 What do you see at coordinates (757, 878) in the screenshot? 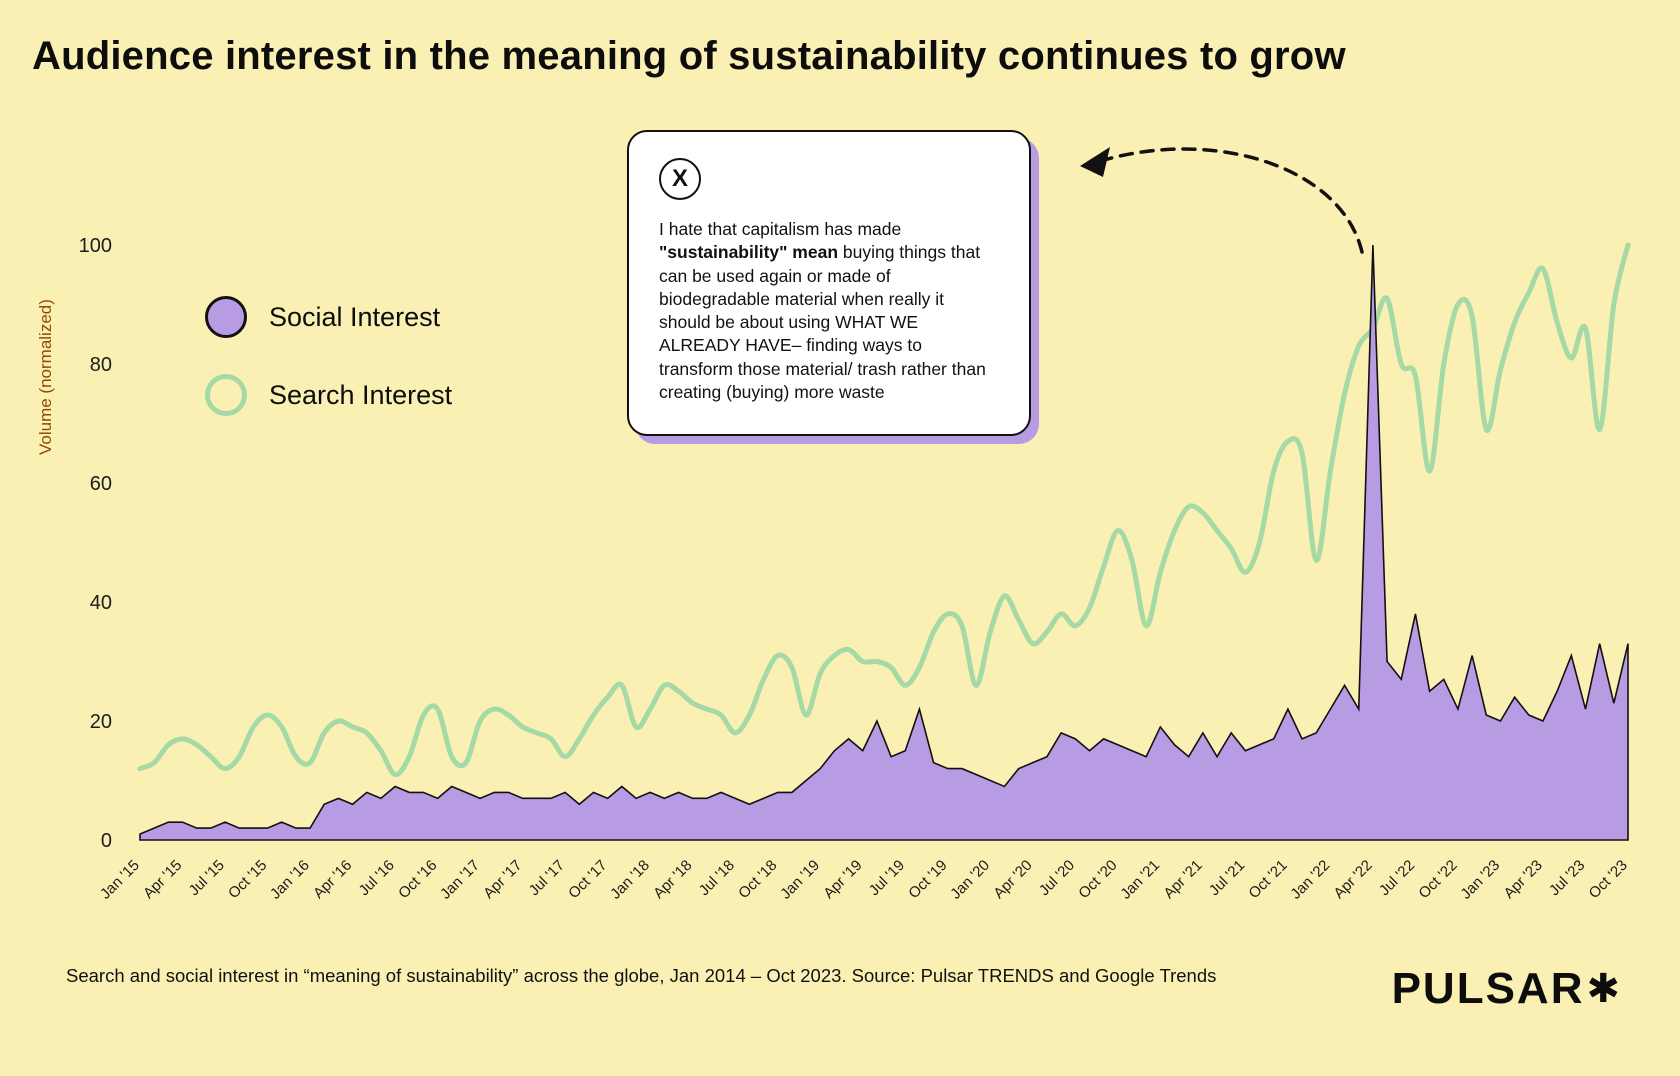
I see `x-tick-label: Oct '18` at bounding box center [757, 878].